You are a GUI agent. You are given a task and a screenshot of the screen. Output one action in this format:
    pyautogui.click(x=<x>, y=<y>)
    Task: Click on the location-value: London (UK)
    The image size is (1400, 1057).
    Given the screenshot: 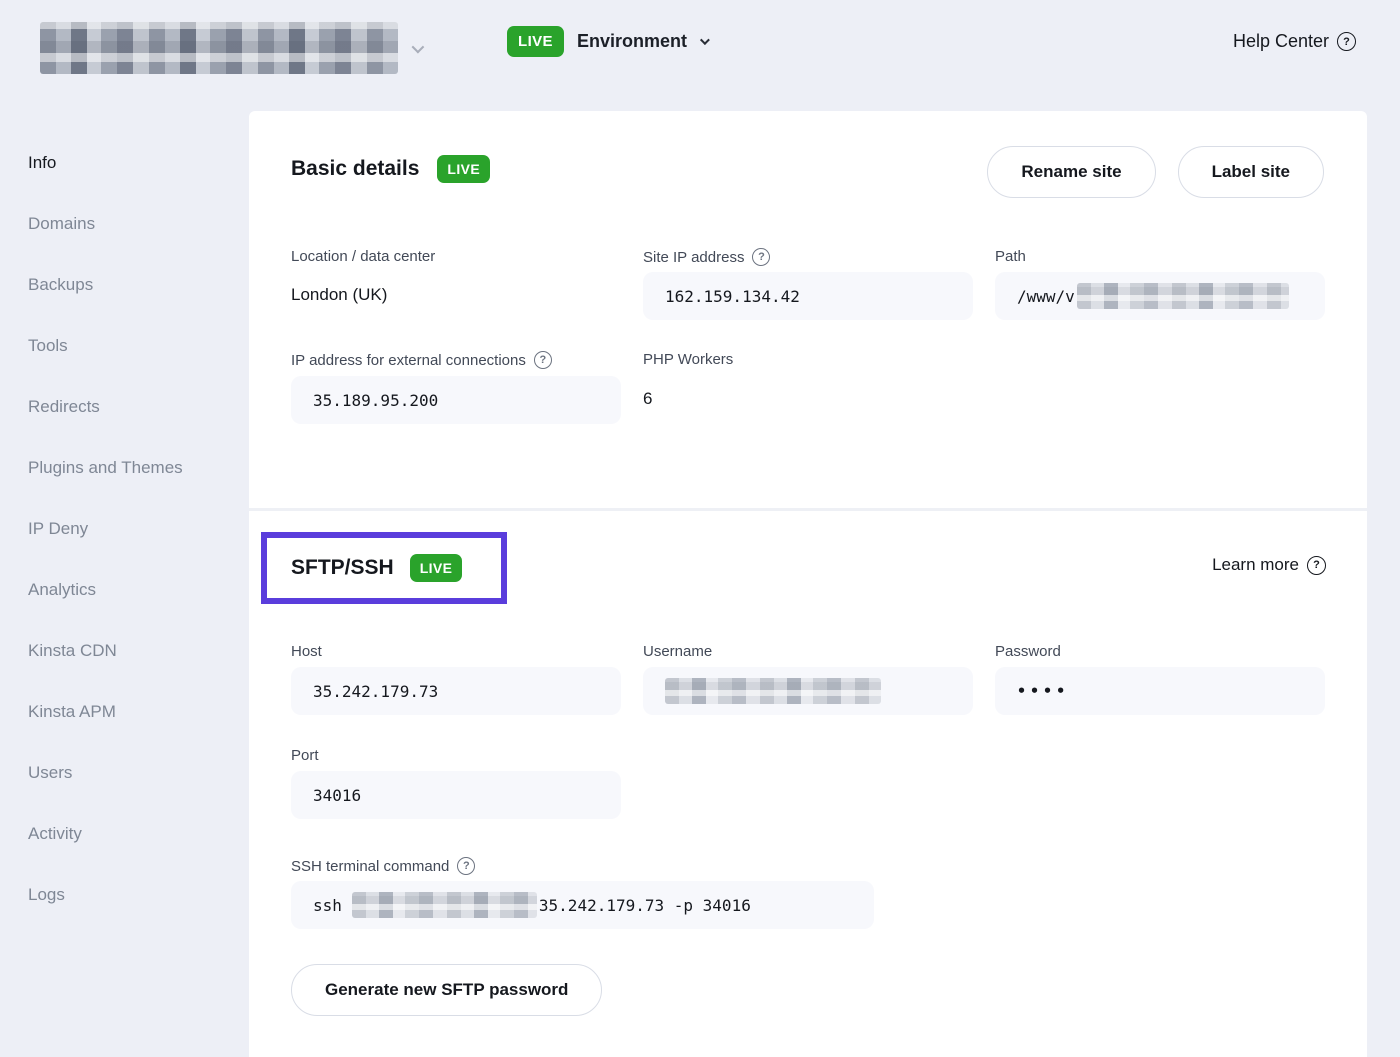 What is the action you would take?
    pyautogui.click(x=339, y=294)
    